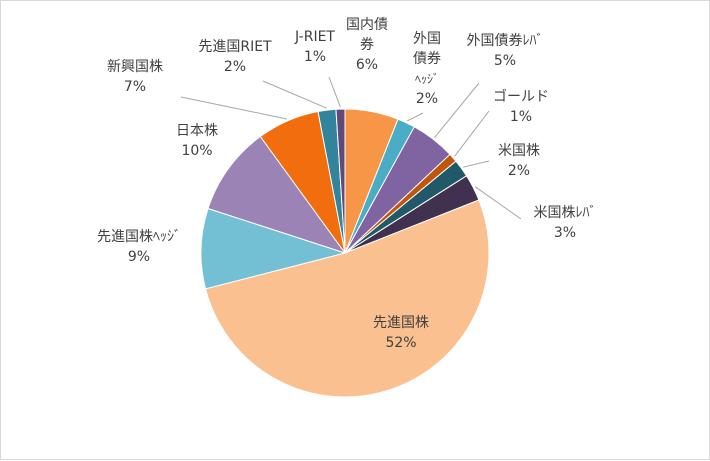 This screenshot has width=710, height=461. Describe the element at coordinates (521, 96) in the screenshot. I see `slice-name: ゴールド` at that location.